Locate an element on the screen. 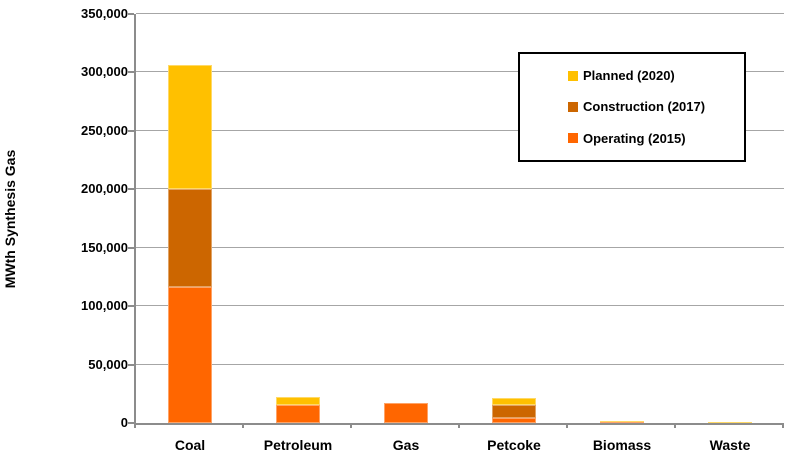 Image resolution: width=800 pixels, height=467 pixels. x-category-label-petcoke: Petcoke is located at coordinates (514, 445).